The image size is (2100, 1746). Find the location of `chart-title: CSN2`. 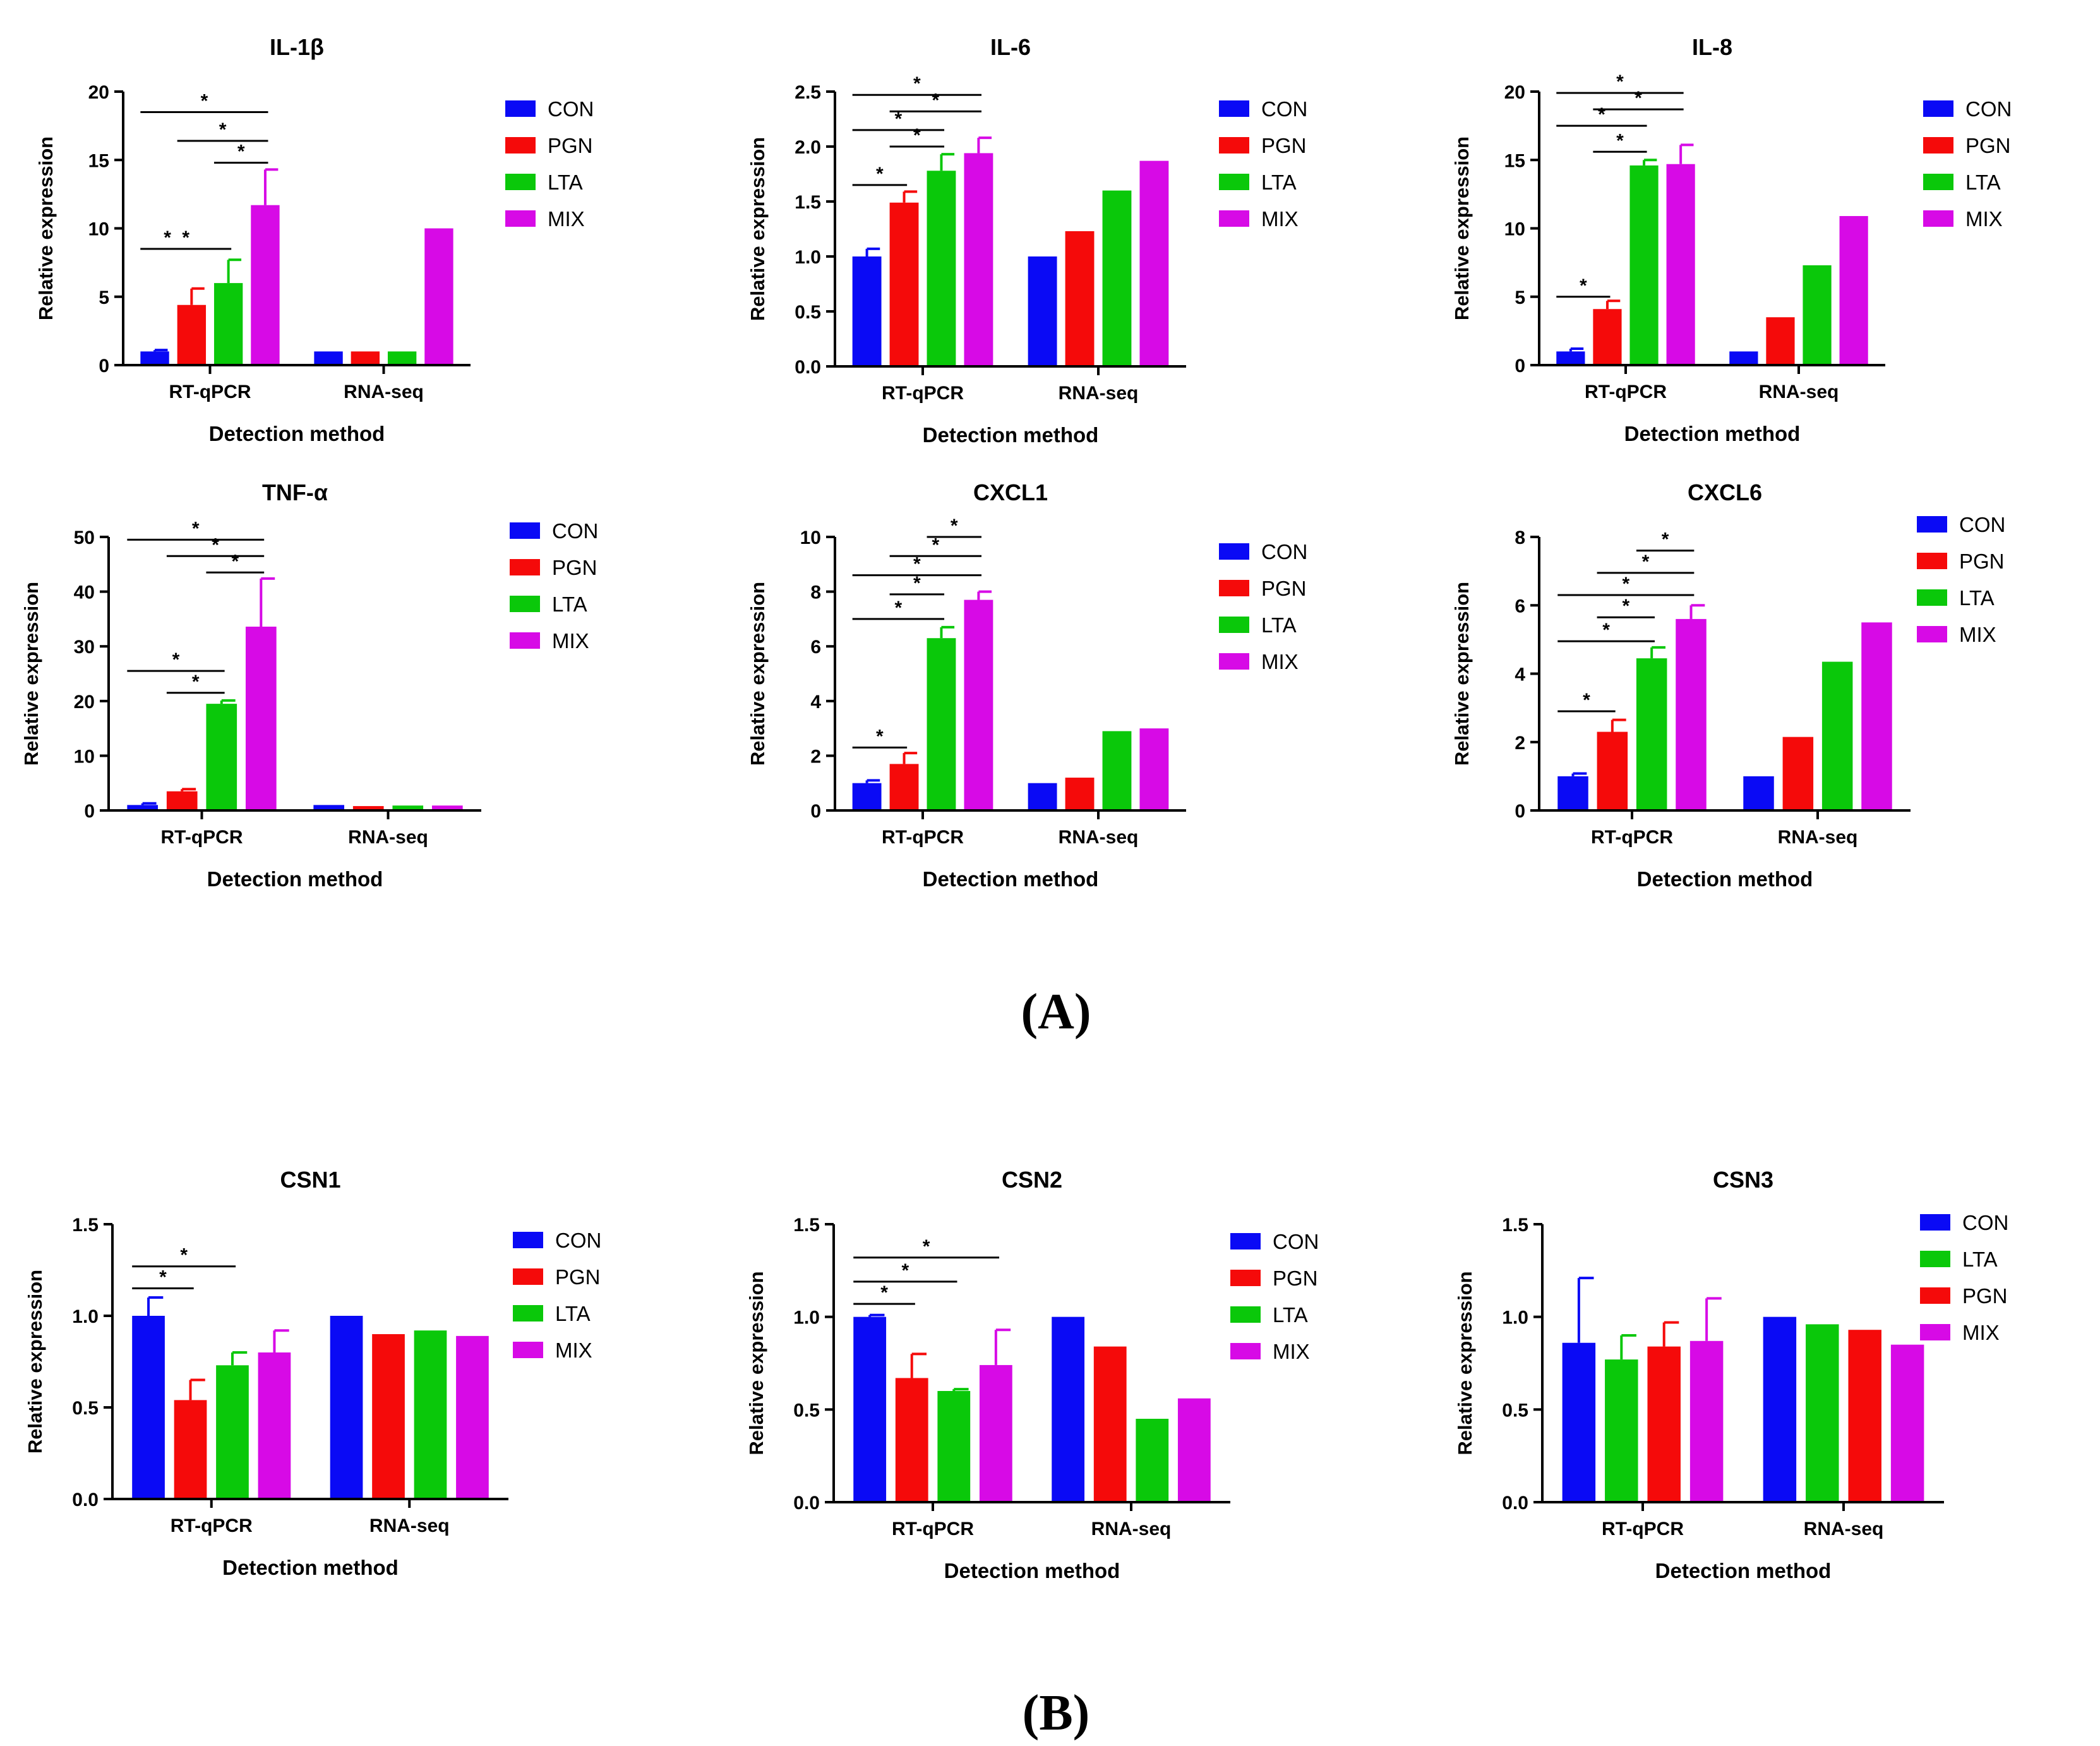

chart-title: CSN2 is located at coordinates (1032, 1180).